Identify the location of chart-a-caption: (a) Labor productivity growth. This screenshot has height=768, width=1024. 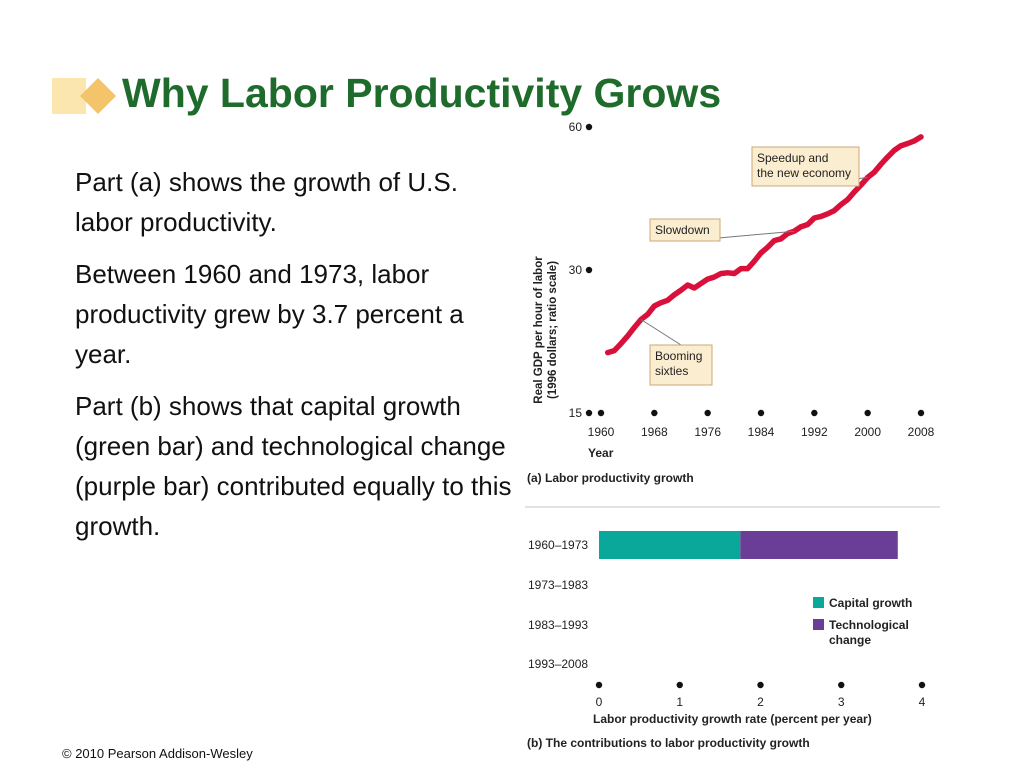
(610, 478).